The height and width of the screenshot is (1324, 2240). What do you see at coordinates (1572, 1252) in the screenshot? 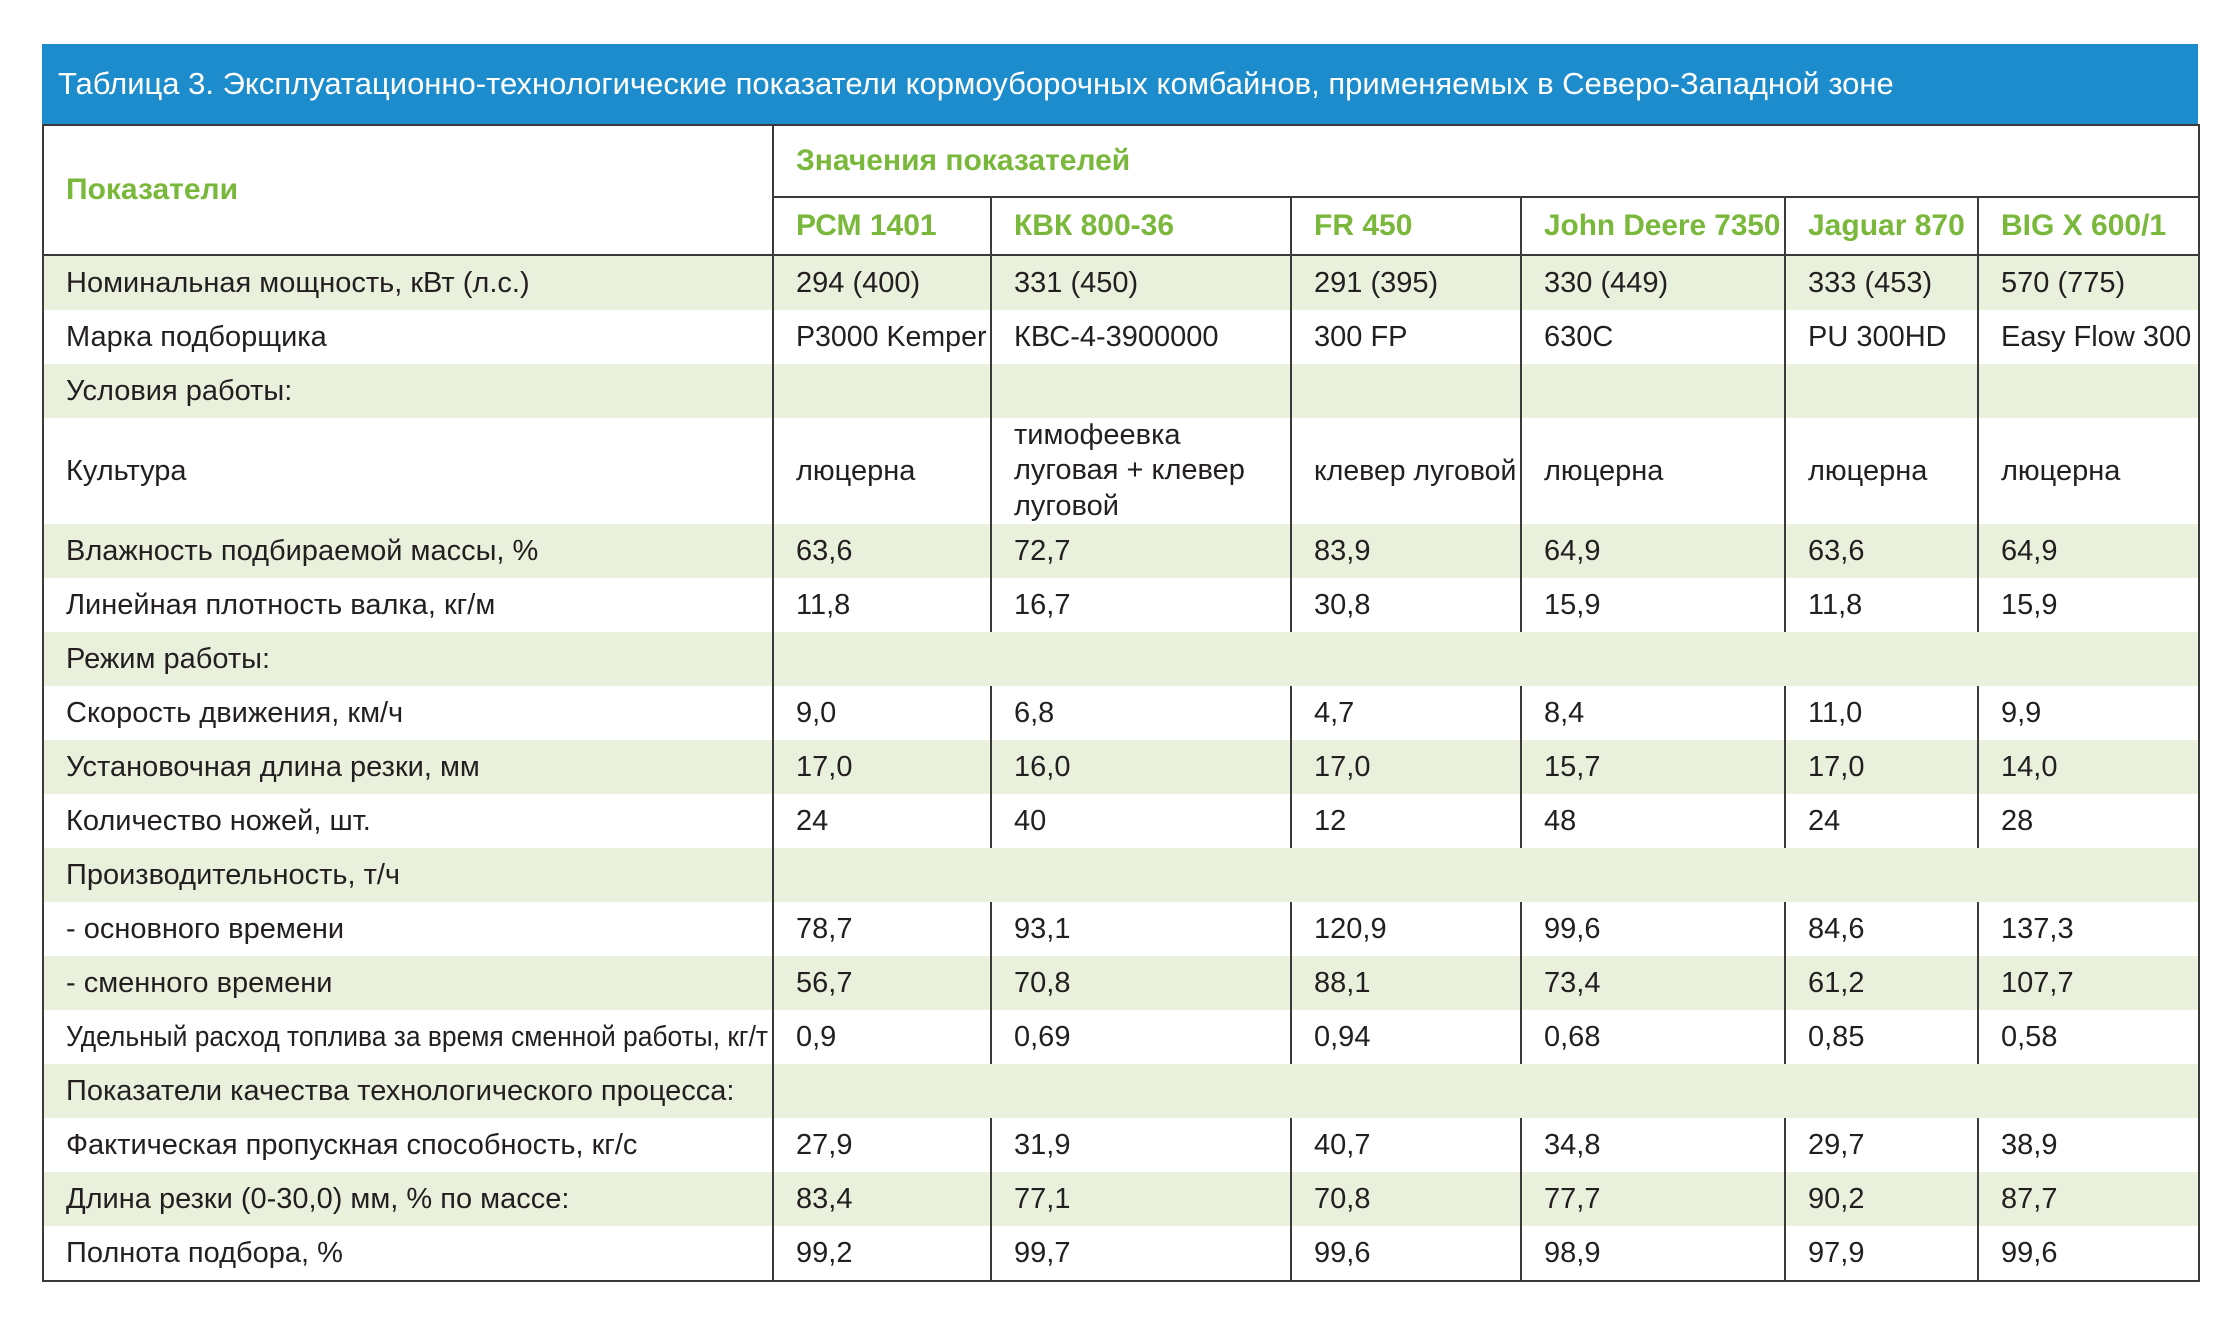
I see `cell-text: 98,9` at bounding box center [1572, 1252].